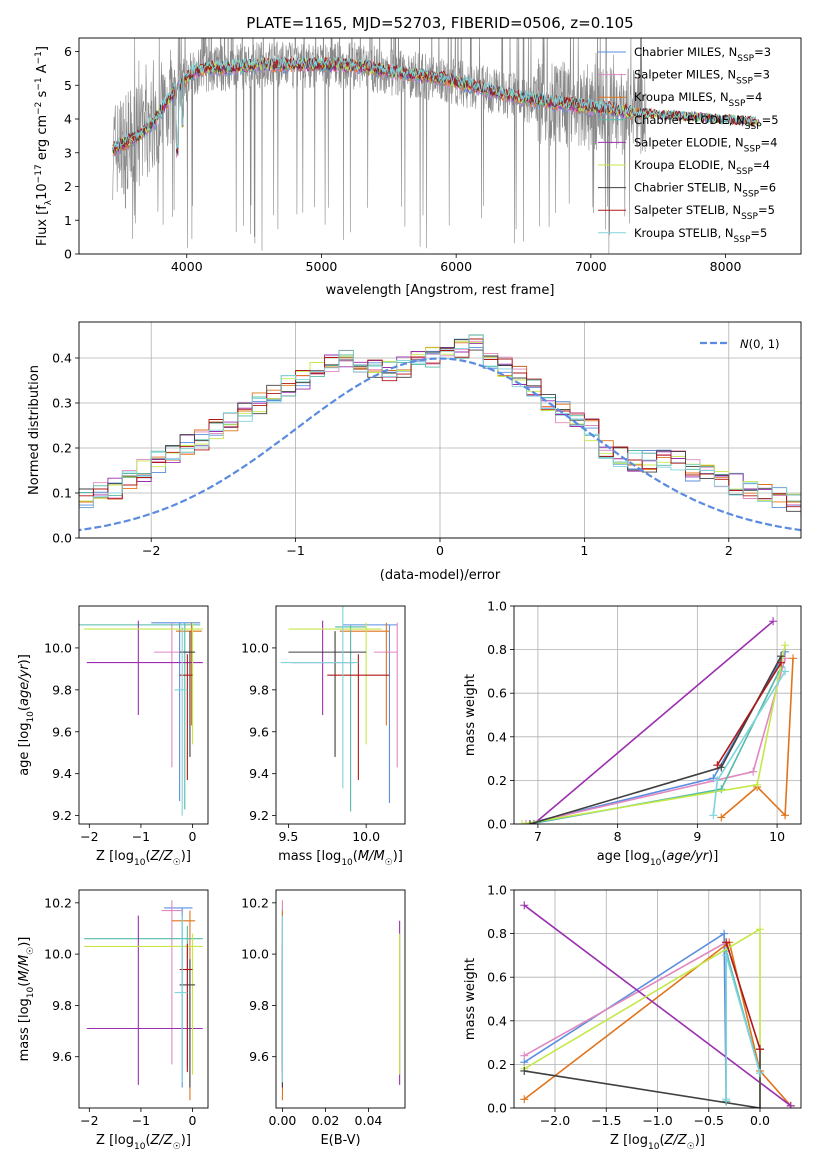  I want to click on x-tick-label: 6000, so click(456, 266).